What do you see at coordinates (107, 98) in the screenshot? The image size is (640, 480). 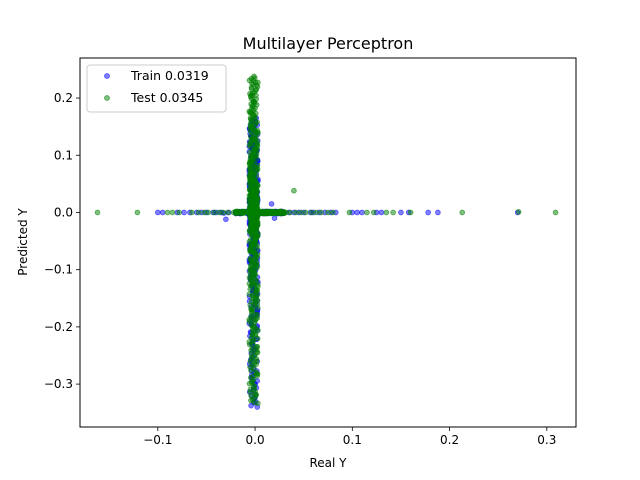 I see `legend-marker-test` at bounding box center [107, 98].